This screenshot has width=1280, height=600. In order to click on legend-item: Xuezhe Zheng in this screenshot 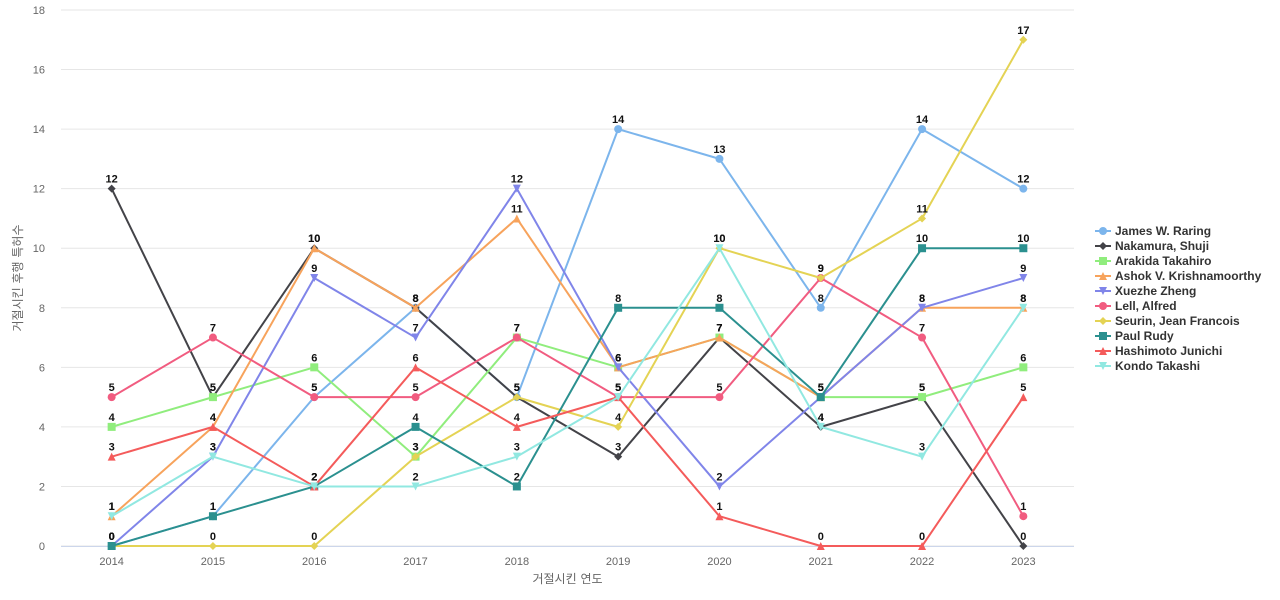, I will do `click(1145, 291)`.